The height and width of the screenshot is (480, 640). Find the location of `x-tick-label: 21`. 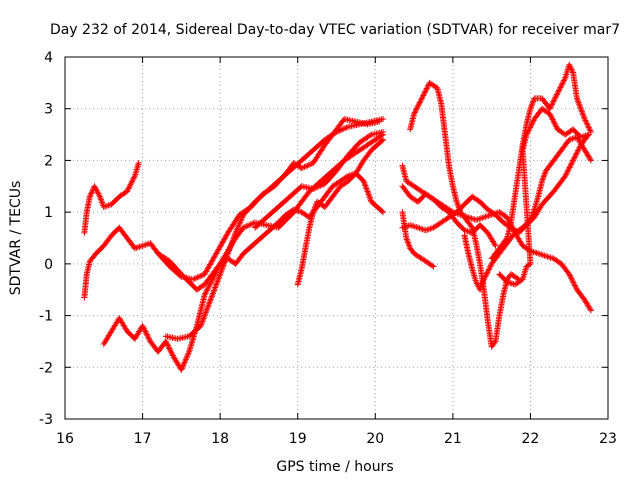

x-tick-label: 21 is located at coordinates (453, 439).